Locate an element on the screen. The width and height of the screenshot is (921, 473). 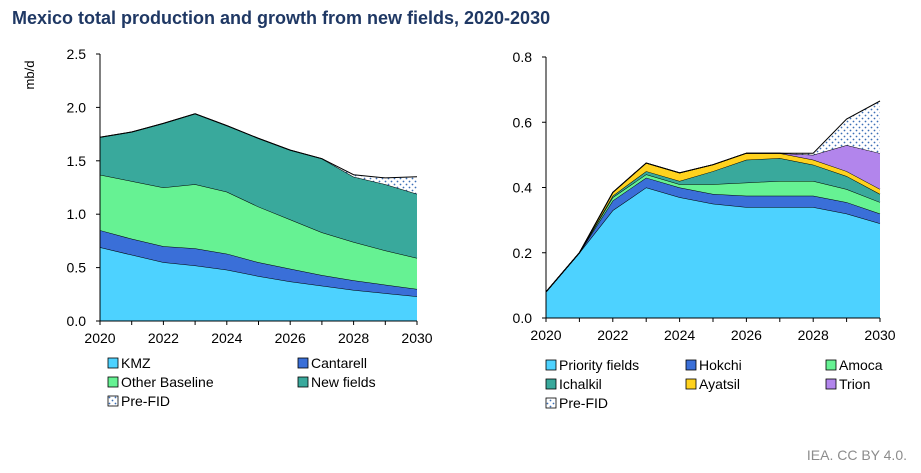
legend-swatch-kmz is located at coordinates (113, 363).